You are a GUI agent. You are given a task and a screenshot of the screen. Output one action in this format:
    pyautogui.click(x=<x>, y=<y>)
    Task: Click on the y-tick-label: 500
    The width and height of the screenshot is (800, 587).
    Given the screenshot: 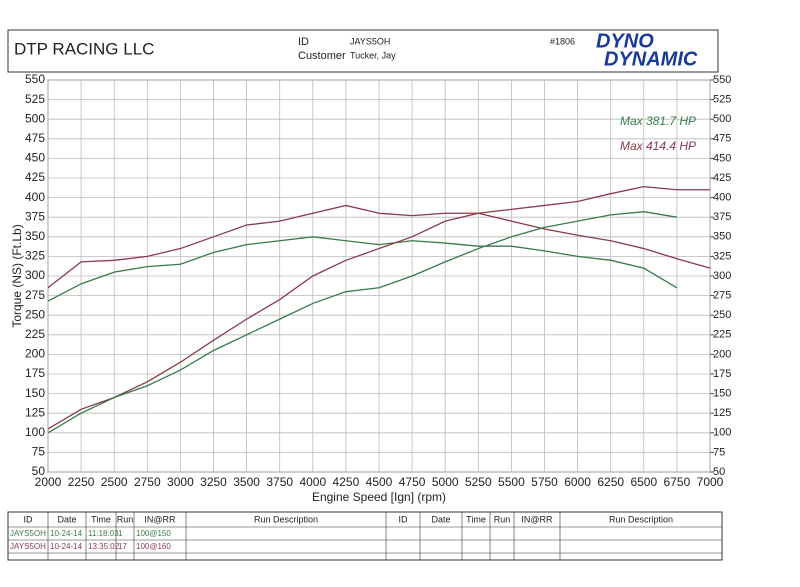 What is the action you would take?
    pyautogui.click(x=35, y=118)
    